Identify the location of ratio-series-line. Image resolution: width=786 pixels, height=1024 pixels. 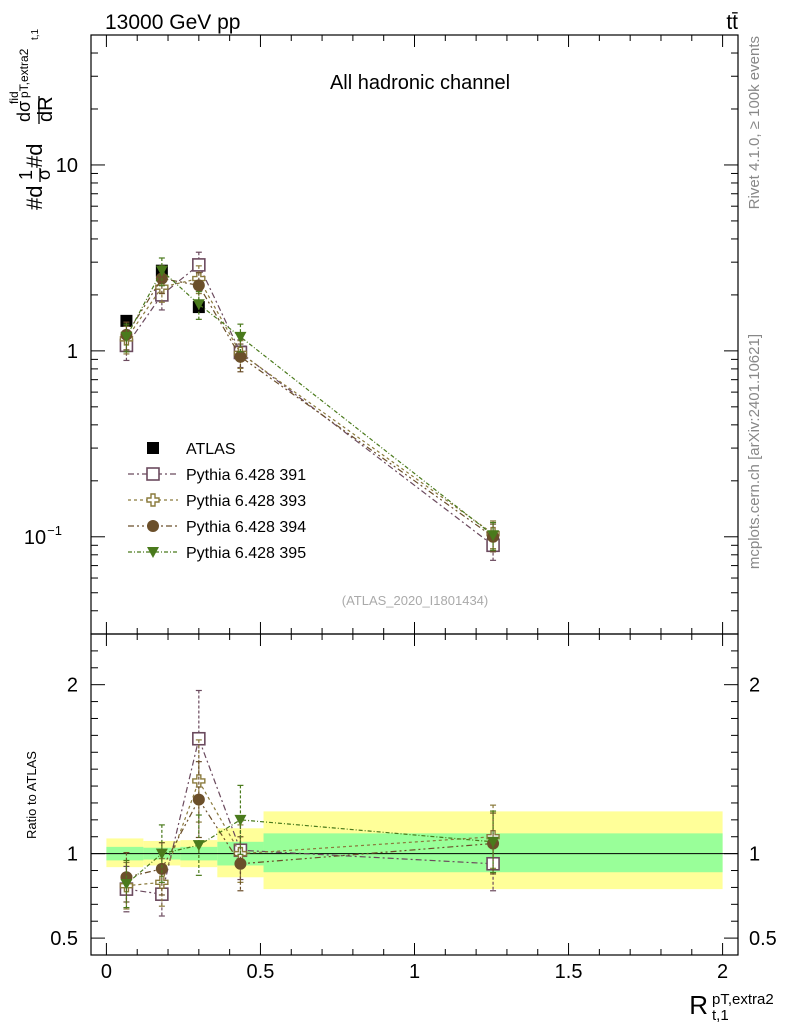
(310, 815).